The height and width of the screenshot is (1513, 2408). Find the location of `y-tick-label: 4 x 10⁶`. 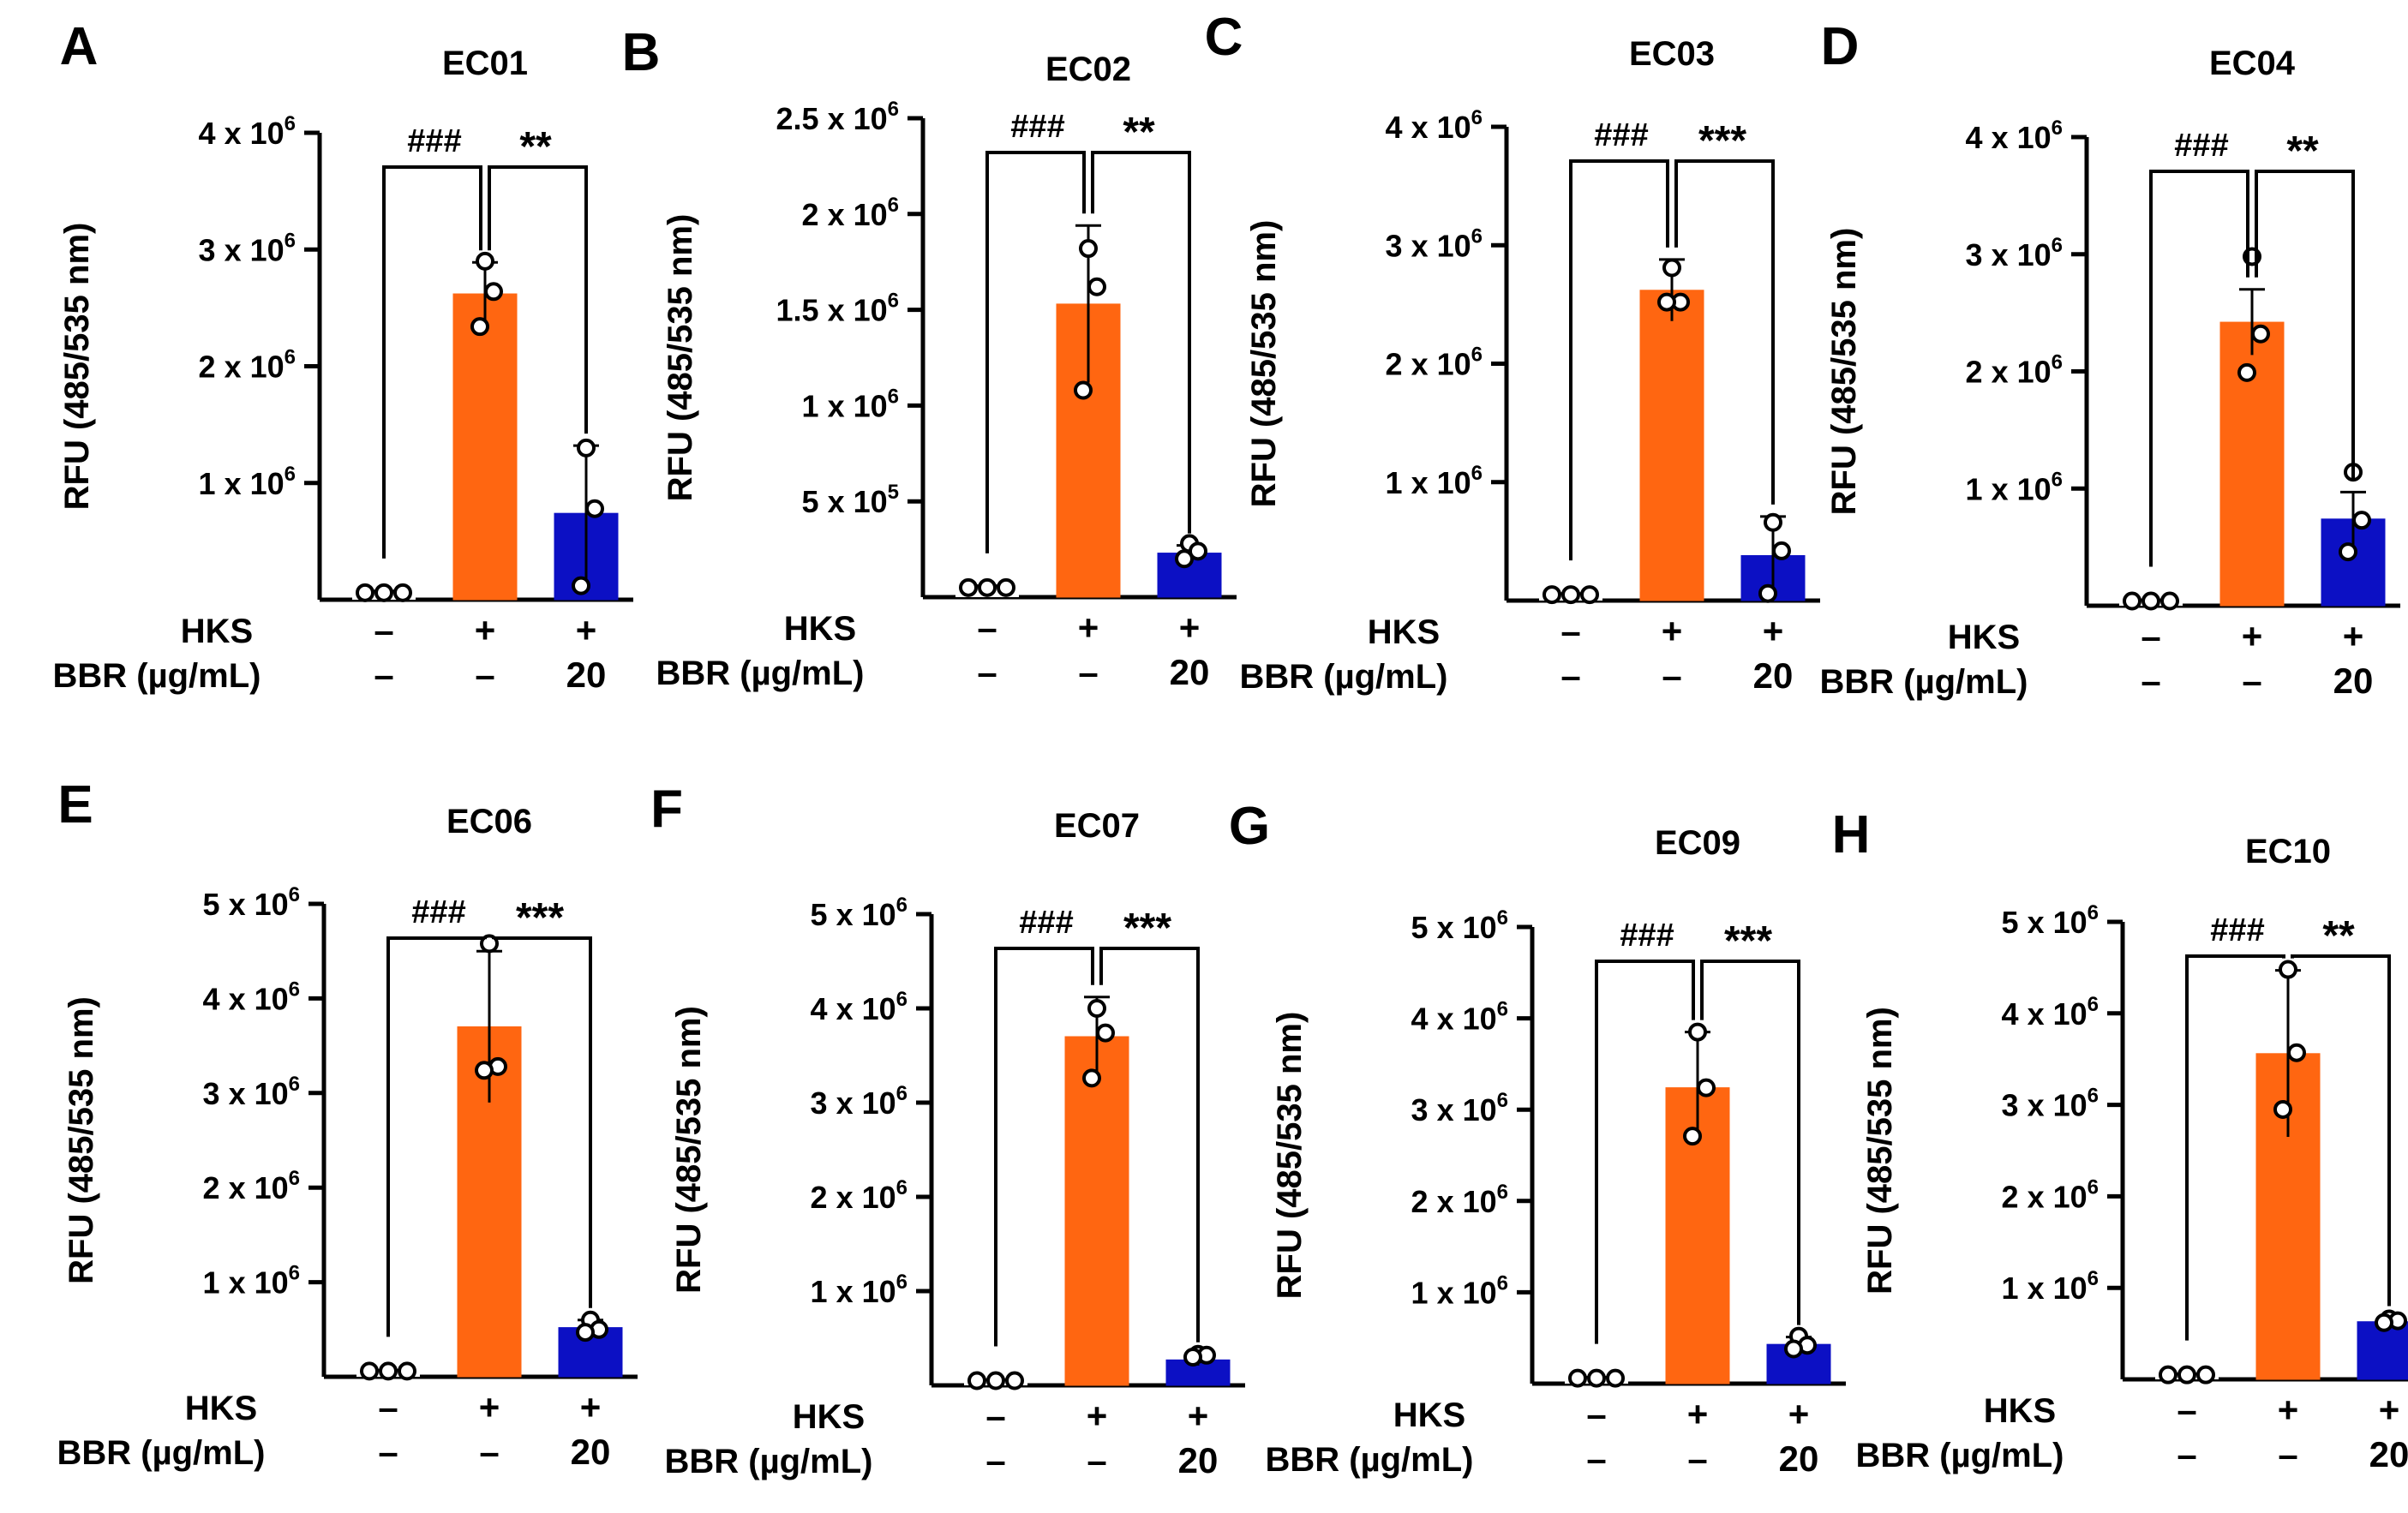

y-tick-label: 4 x 10⁶ is located at coordinates (1459, 1017).